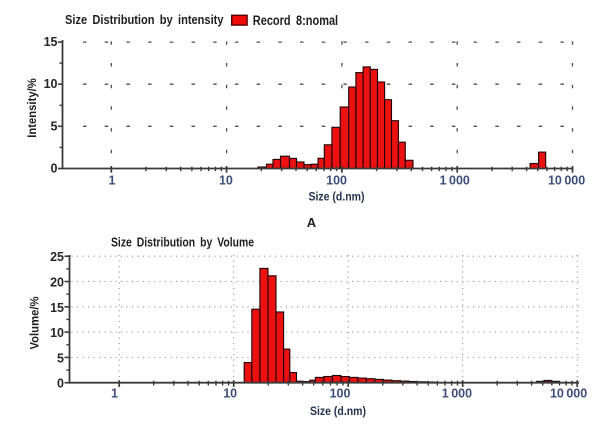 Image resolution: width=600 pixels, height=429 pixels. I want to click on svg-text: Volume/%, so click(35, 322).